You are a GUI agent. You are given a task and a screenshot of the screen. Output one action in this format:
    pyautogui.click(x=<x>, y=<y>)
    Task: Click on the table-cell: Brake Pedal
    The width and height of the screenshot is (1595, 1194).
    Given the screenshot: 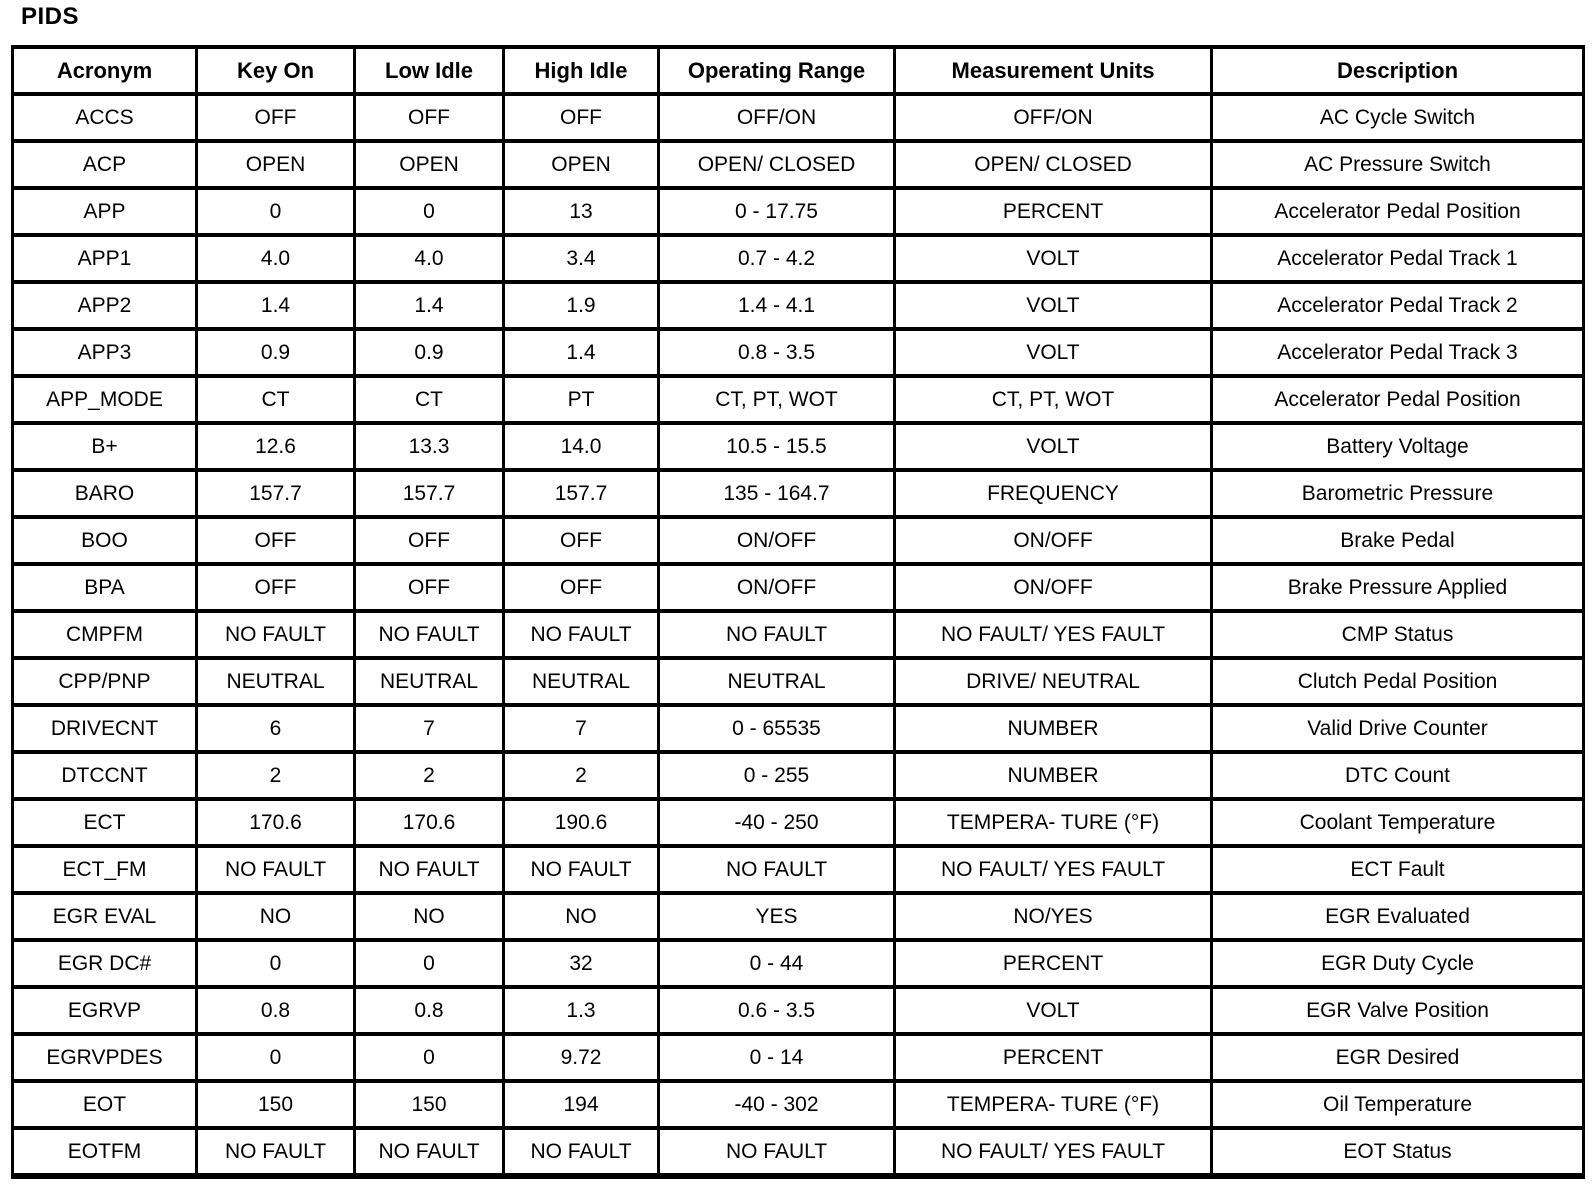 What is the action you would take?
    pyautogui.click(x=1397, y=540)
    